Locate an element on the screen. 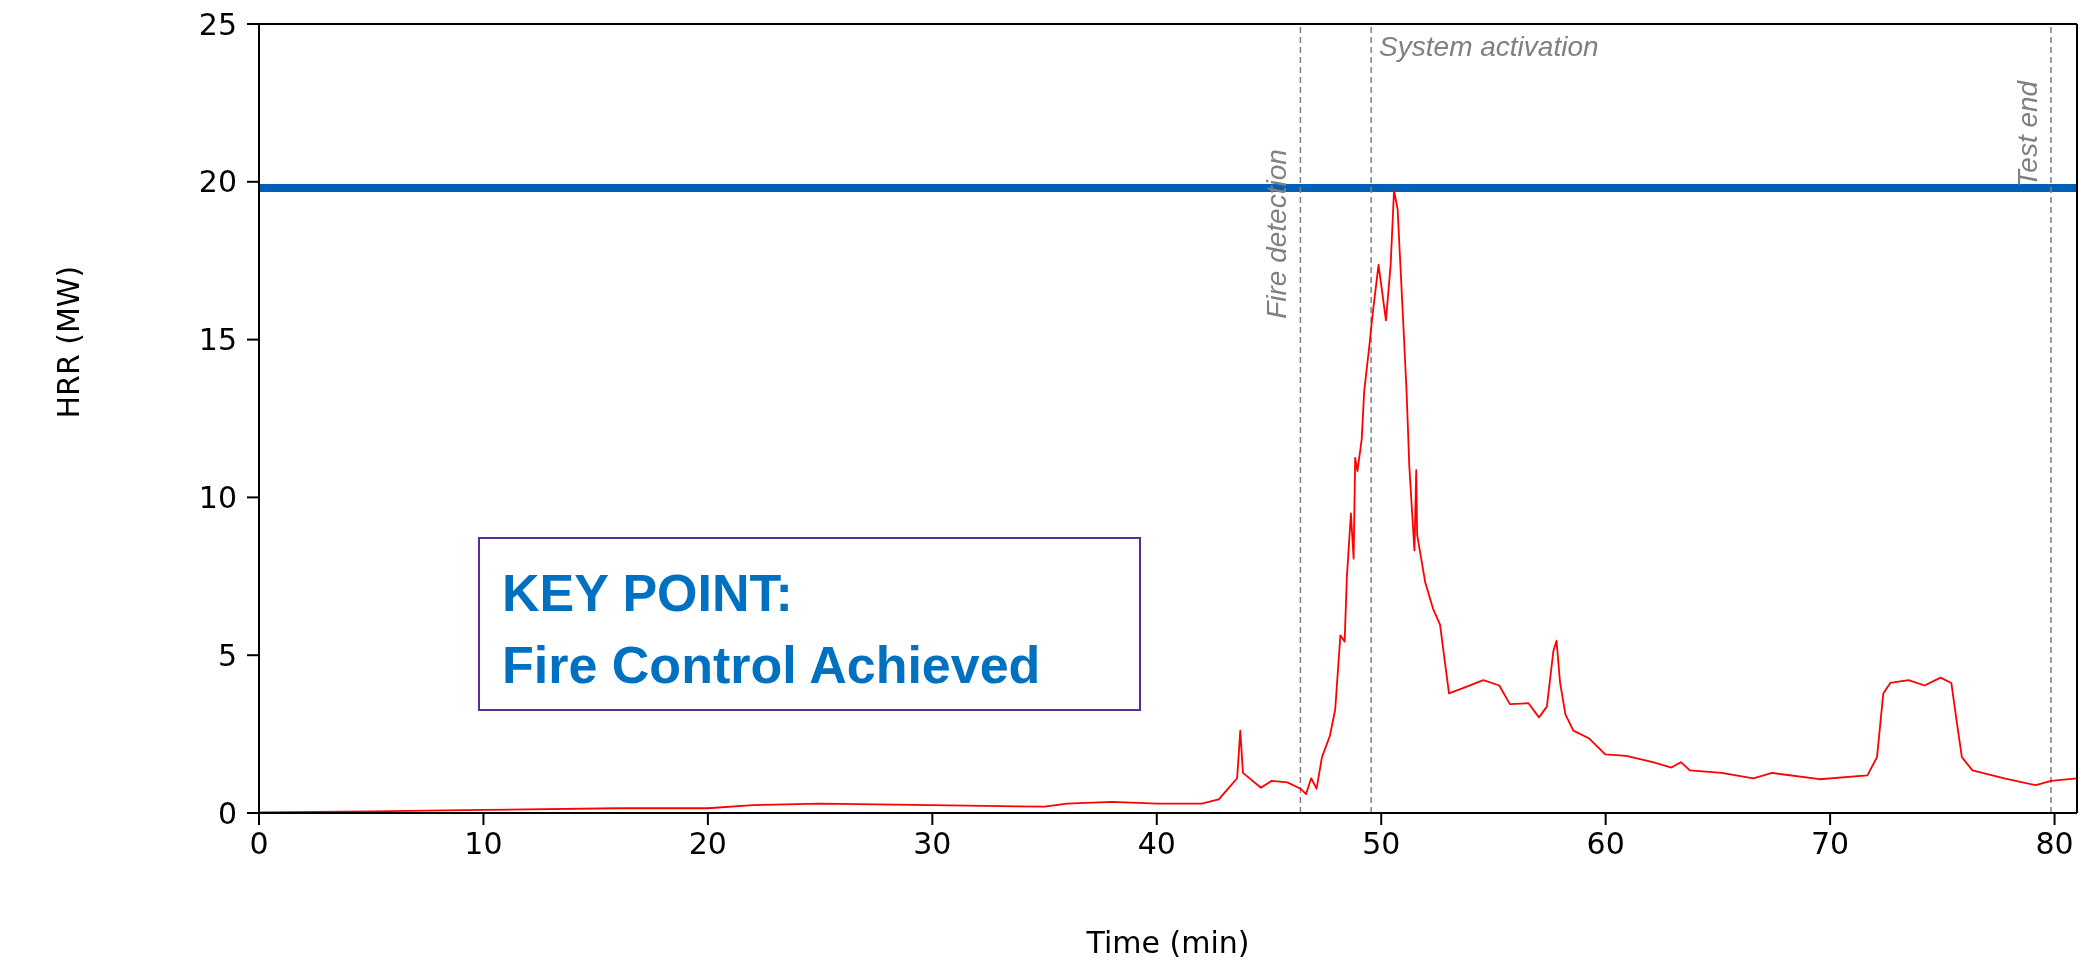  x-tick-label: 60 is located at coordinates (1605, 844).